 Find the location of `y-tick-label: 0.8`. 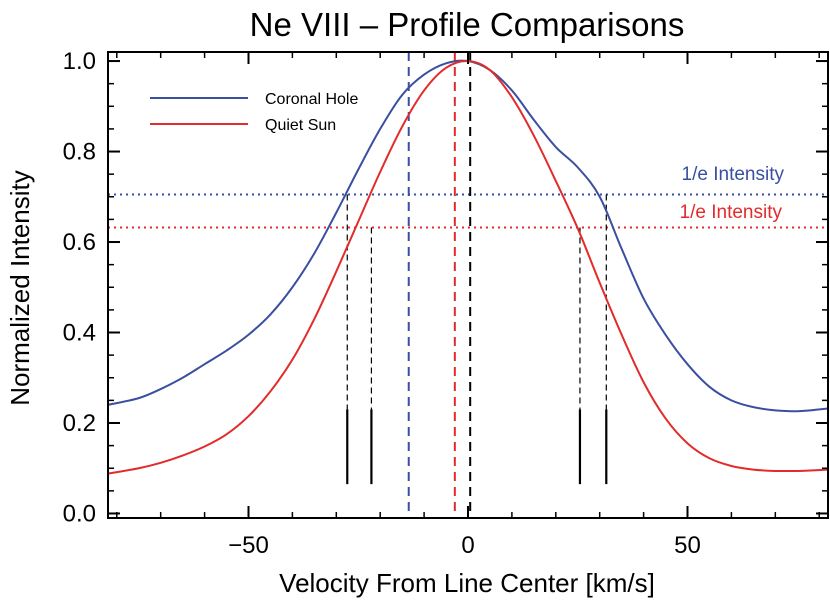

y-tick-label: 0.8 is located at coordinates (79, 152).